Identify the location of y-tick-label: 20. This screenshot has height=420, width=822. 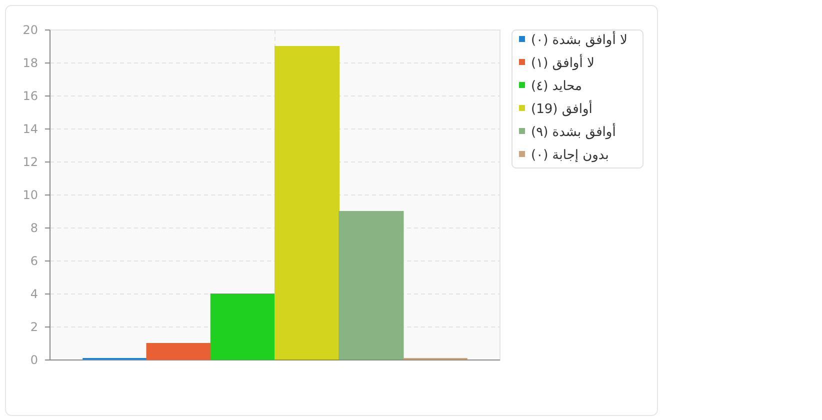
(30, 30).